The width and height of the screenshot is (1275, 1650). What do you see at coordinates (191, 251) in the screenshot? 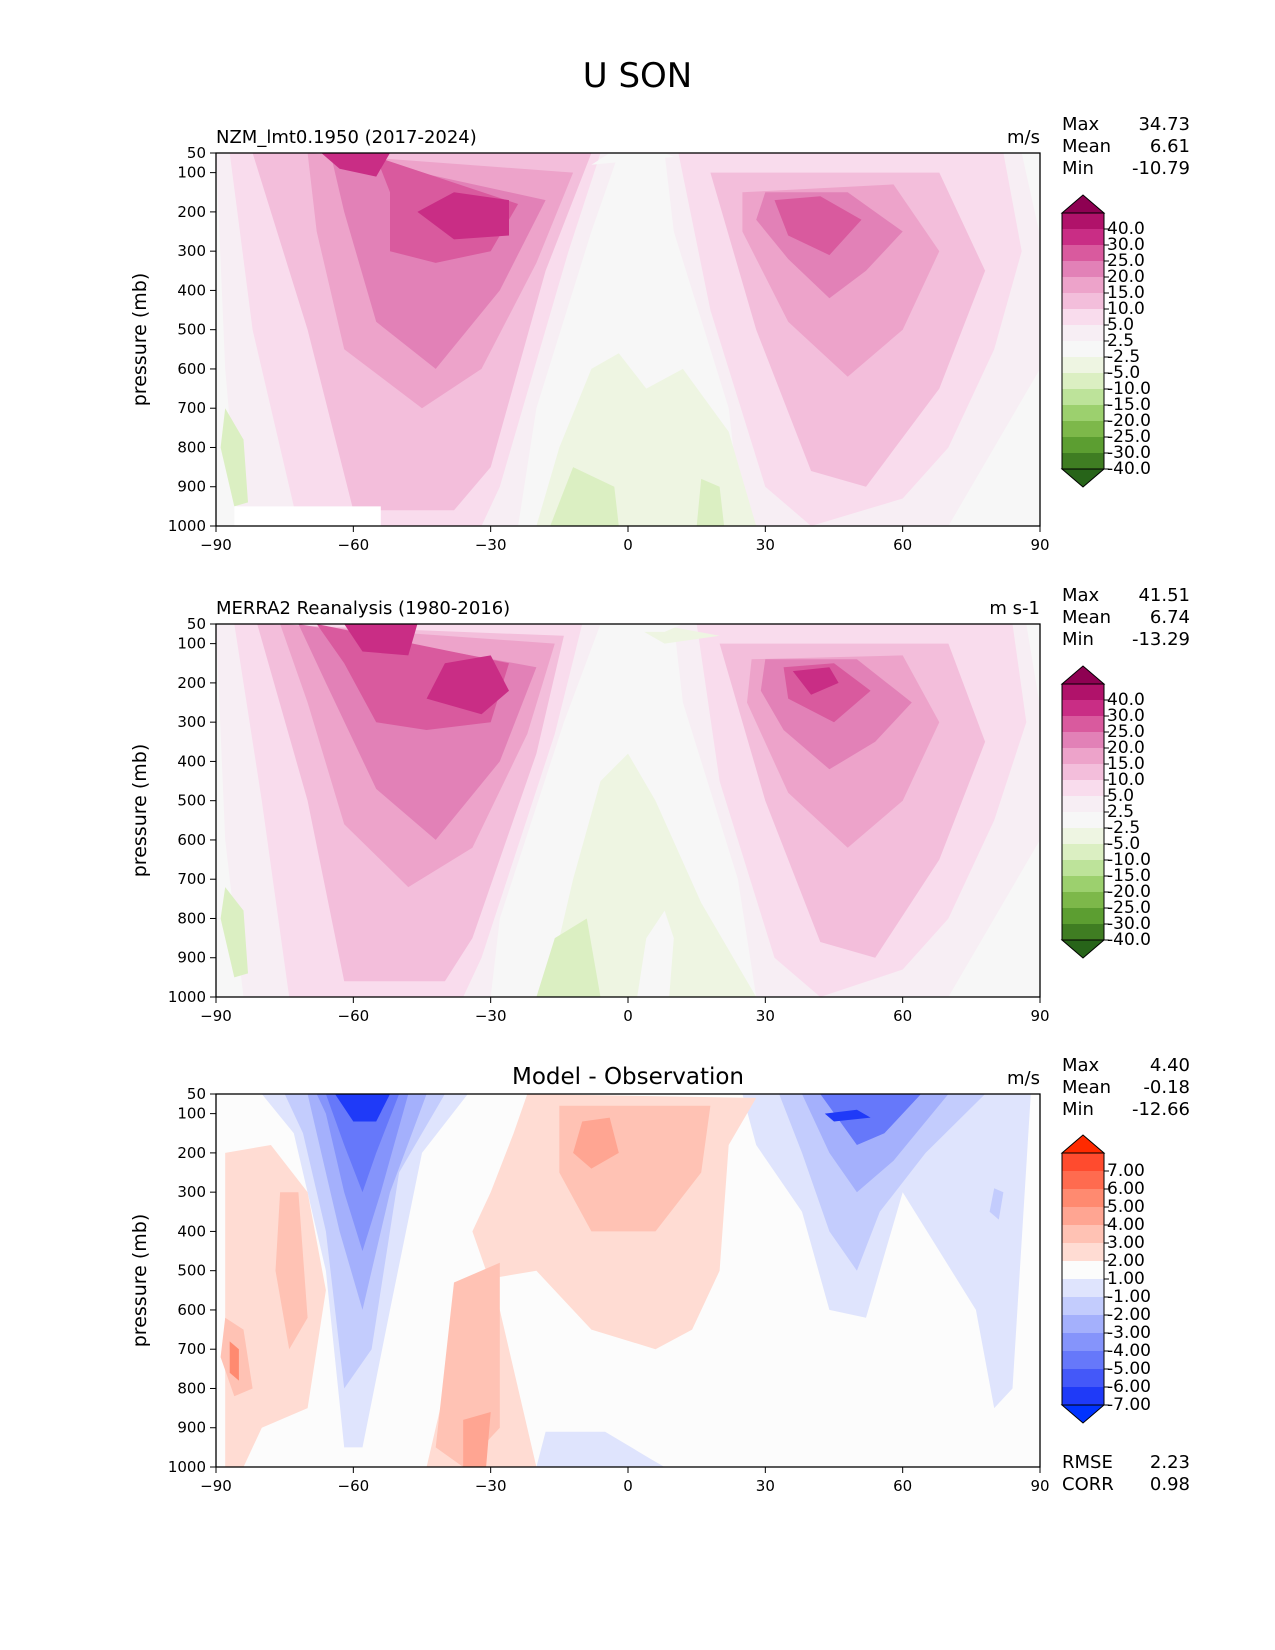
I see `y-tick-label: 300` at bounding box center [191, 251].